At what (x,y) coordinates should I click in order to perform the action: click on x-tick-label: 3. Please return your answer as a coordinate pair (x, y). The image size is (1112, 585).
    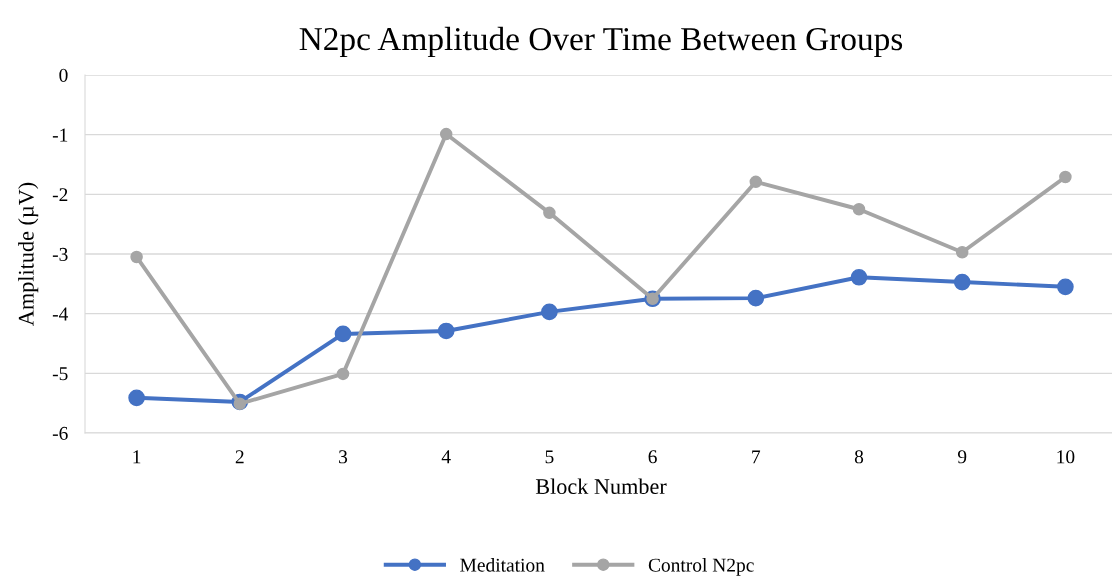
    Looking at the image, I should click on (343, 457).